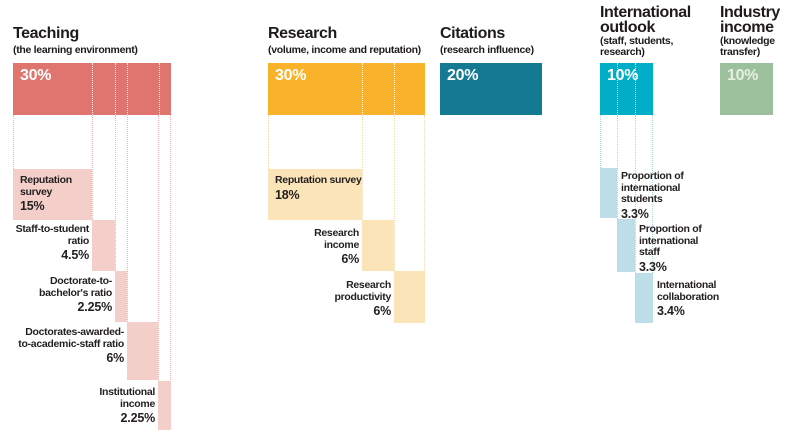  I want to click on subitem-value: 18%, so click(287, 194).